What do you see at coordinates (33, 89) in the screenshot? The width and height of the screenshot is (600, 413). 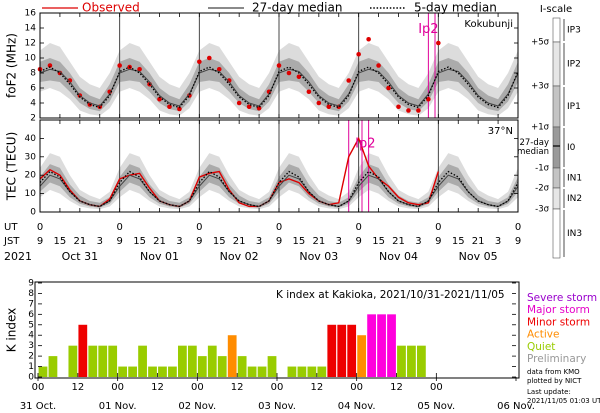 I see `y-tick-label: 6` at bounding box center [33, 89].